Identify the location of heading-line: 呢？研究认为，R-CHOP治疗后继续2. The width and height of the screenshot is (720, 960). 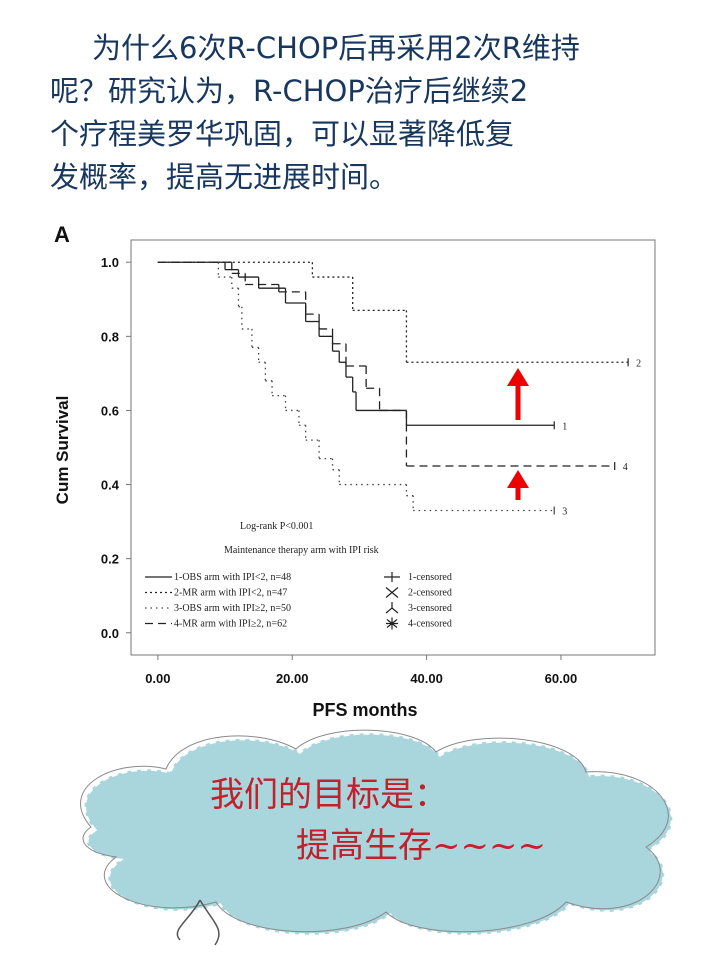
(289, 91).